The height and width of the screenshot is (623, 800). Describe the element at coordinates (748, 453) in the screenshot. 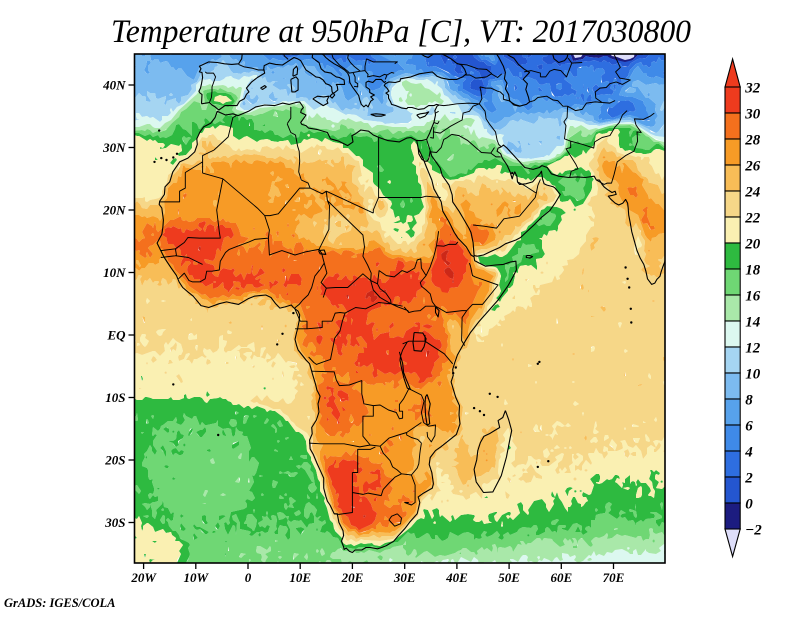

I see `svg-text: 4` at that location.